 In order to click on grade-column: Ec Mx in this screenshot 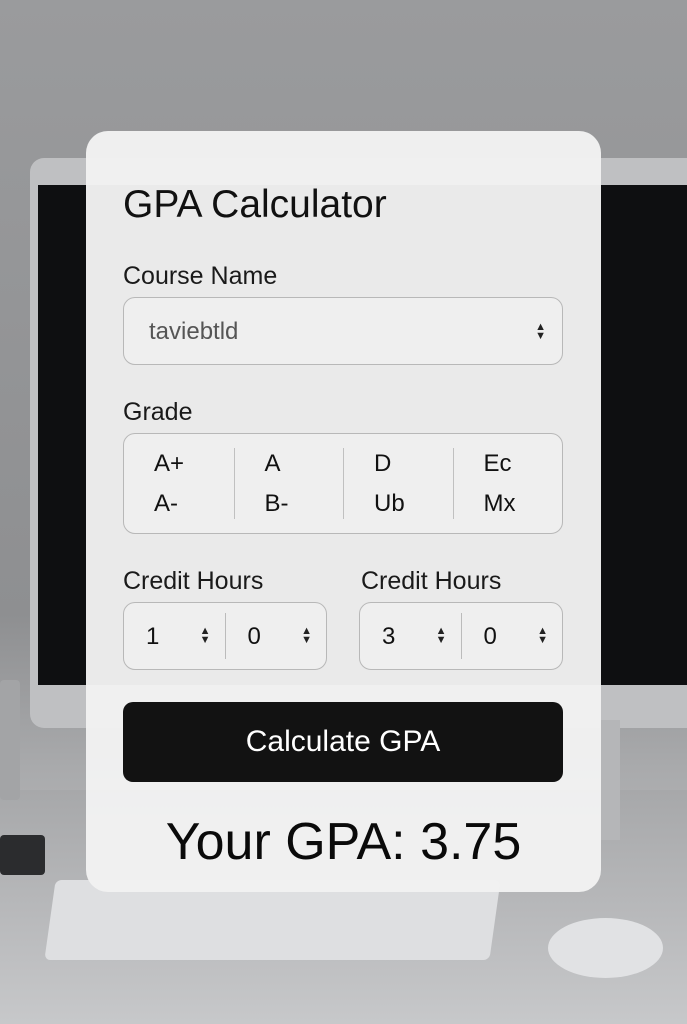, I will do `click(507, 483)`.